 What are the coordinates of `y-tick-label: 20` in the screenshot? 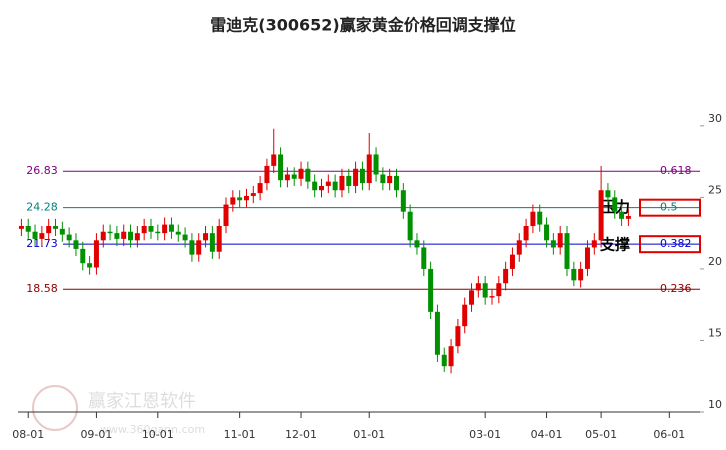 It's located at (715, 261).